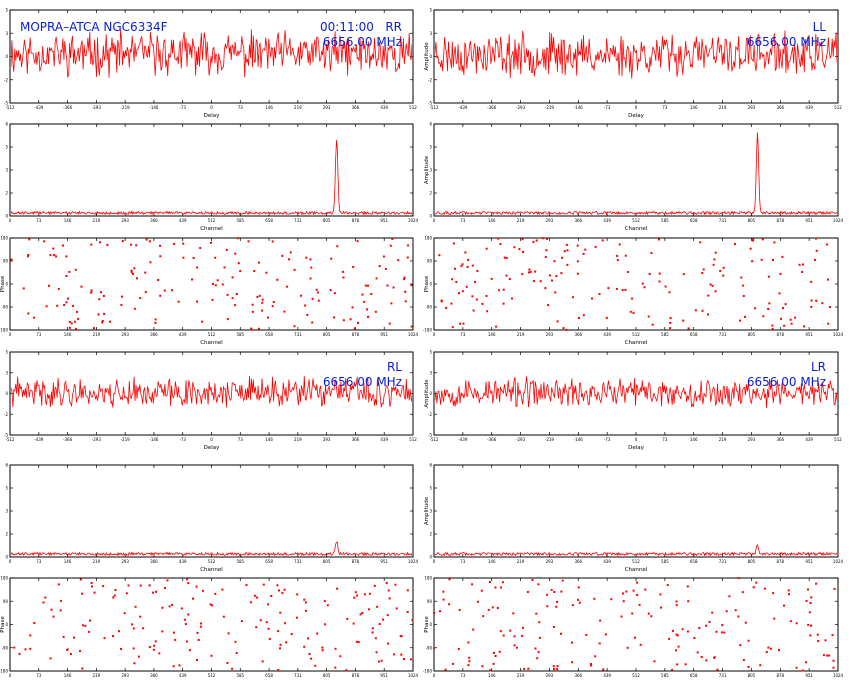 The width and height of the screenshot is (850, 680). What do you see at coordinates (327, 561) in the screenshot?
I see `x-tick-label: 805` at bounding box center [327, 561].